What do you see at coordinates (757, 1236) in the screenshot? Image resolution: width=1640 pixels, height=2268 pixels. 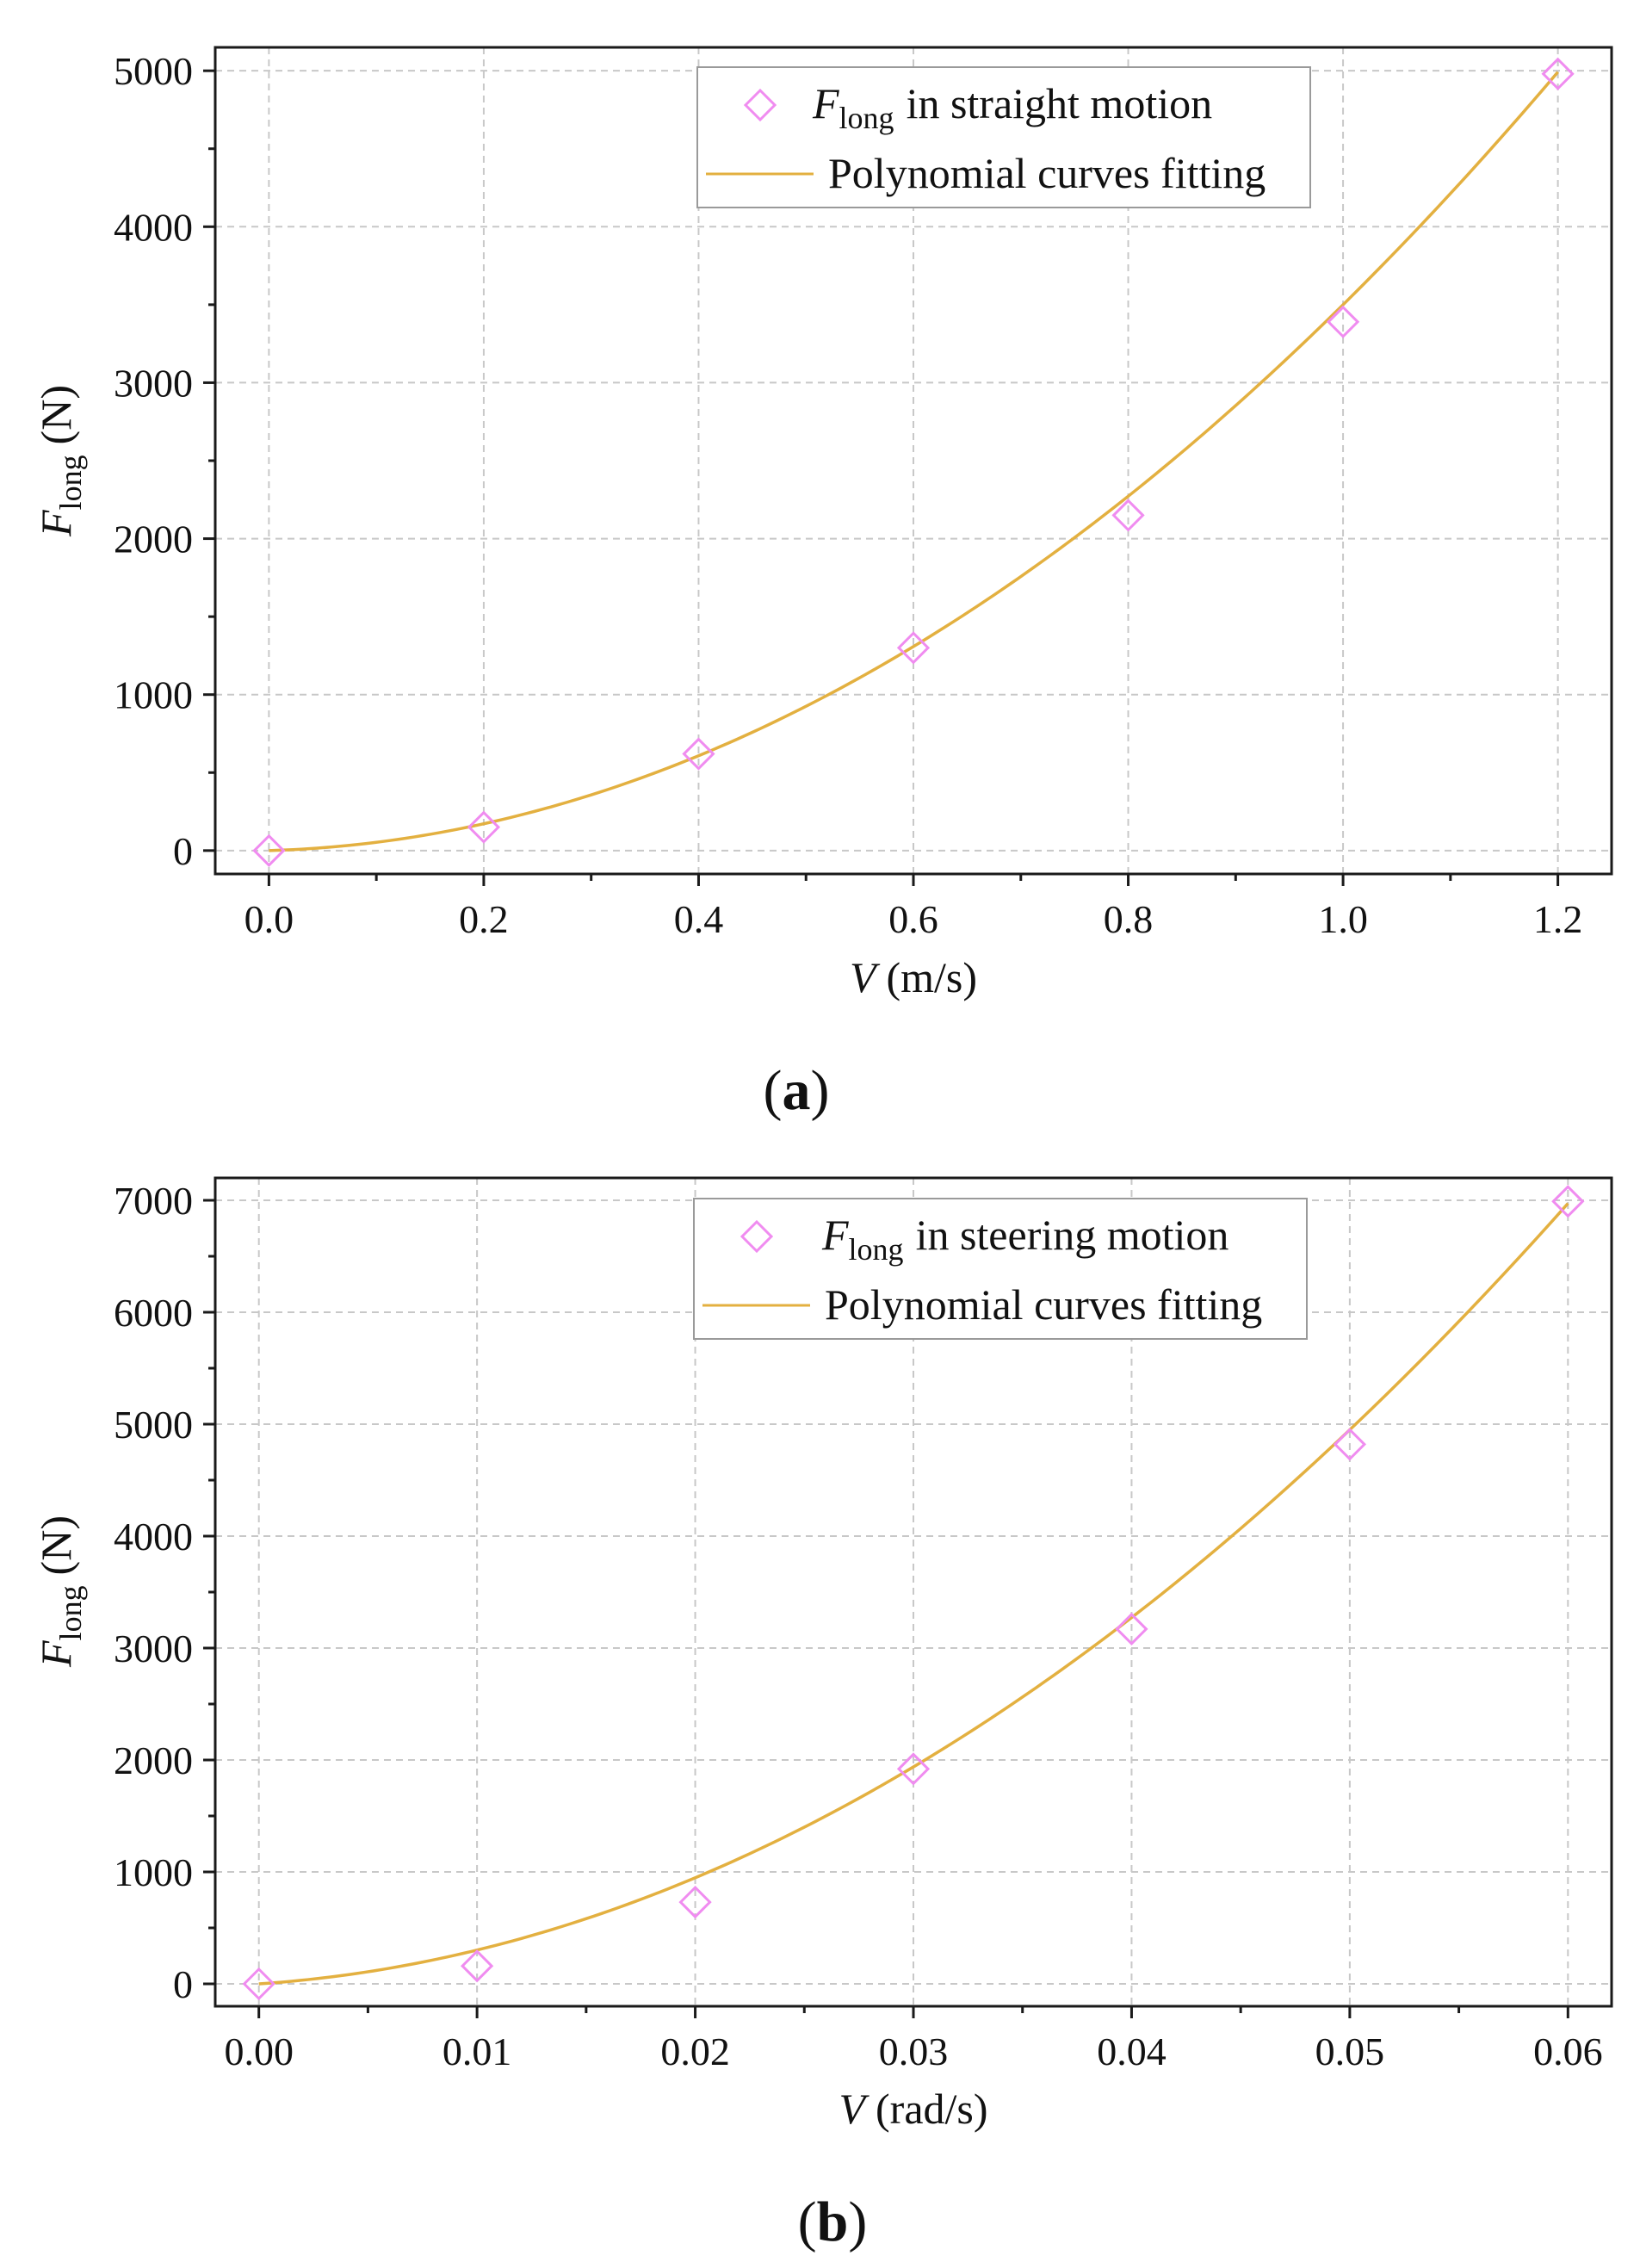 I see `legend-marker-diamond-b` at bounding box center [757, 1236].